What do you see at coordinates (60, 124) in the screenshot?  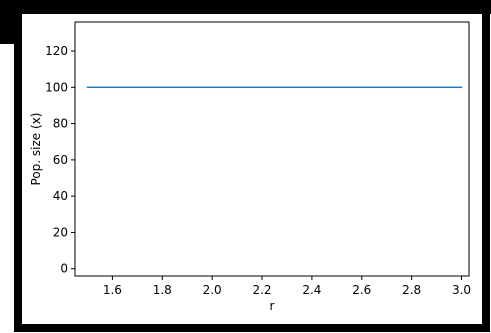 I see `y-tick-label: 80` at bounding box center [60, 124].